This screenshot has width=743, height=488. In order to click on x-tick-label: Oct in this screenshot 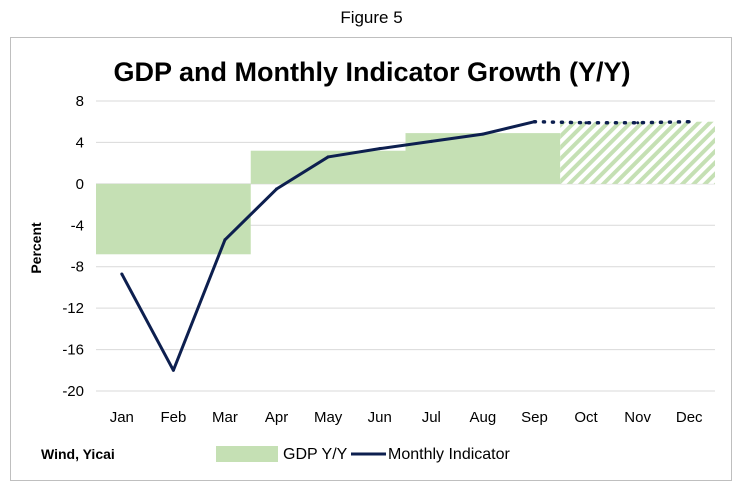, I will do `click(586, 417)`.